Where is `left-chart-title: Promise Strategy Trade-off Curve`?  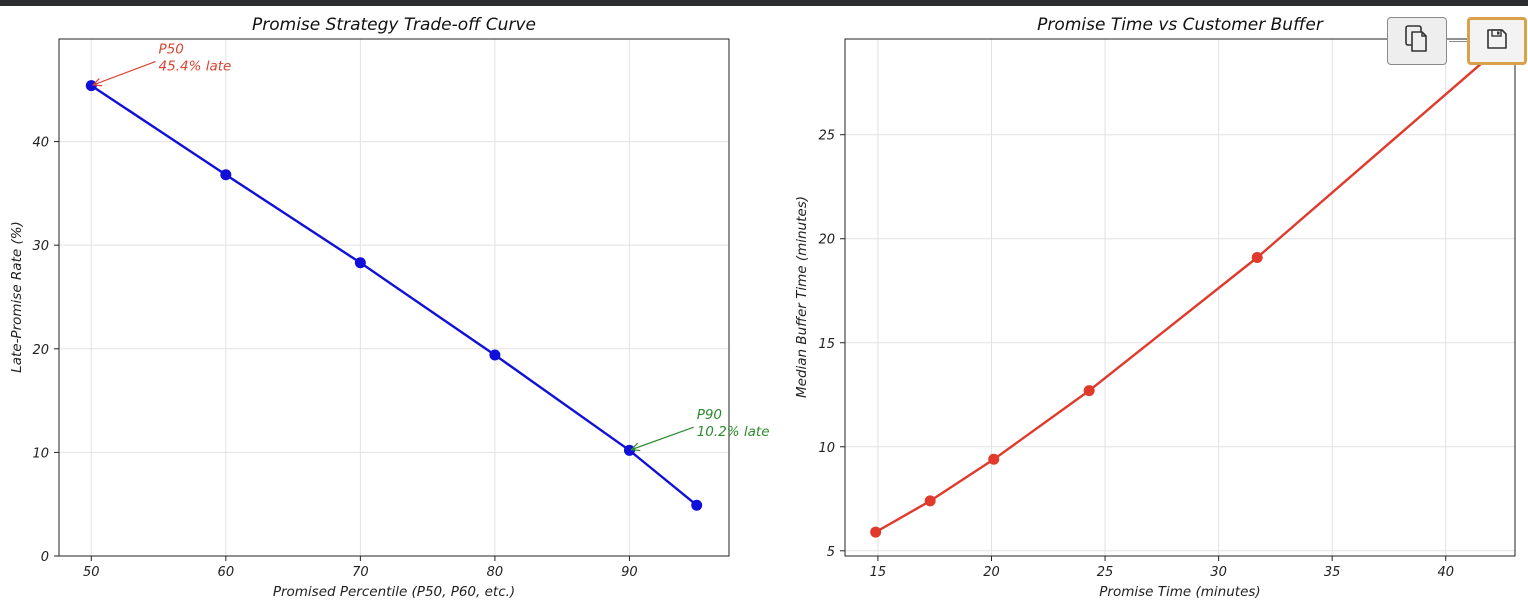 left-chart-title: Promise Strategy Trade-off Curve is located at coordinates (394, 25).